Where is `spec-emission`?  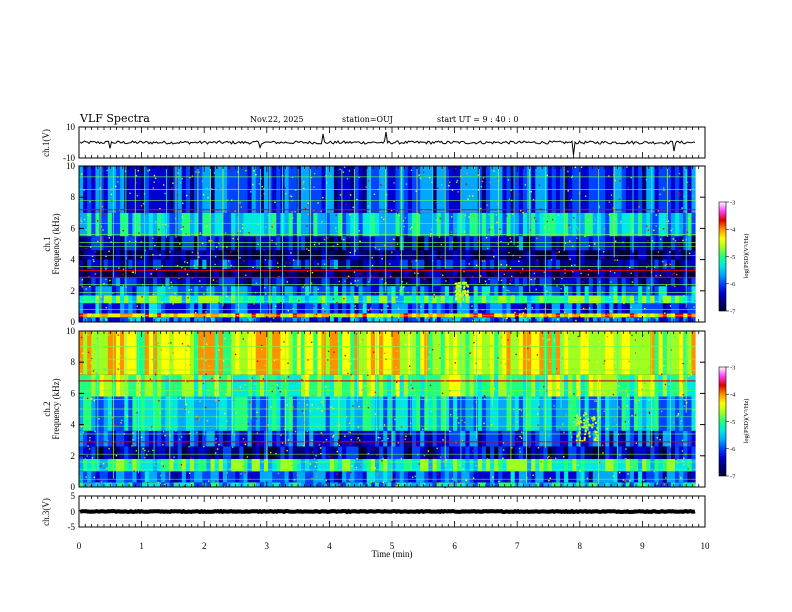 spec-emission is located at coordinates (464, 288).